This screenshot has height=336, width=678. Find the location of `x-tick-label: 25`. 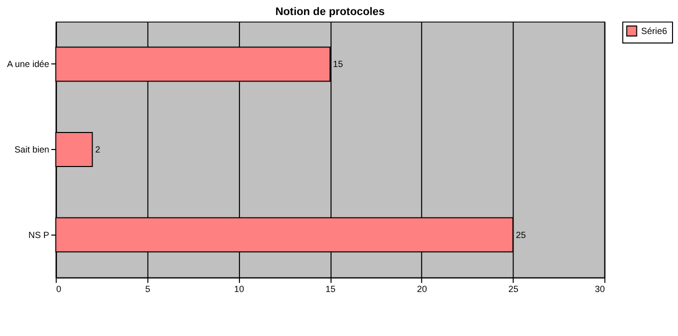

x-tick-label: 25 is located at coordinates (513, 289).